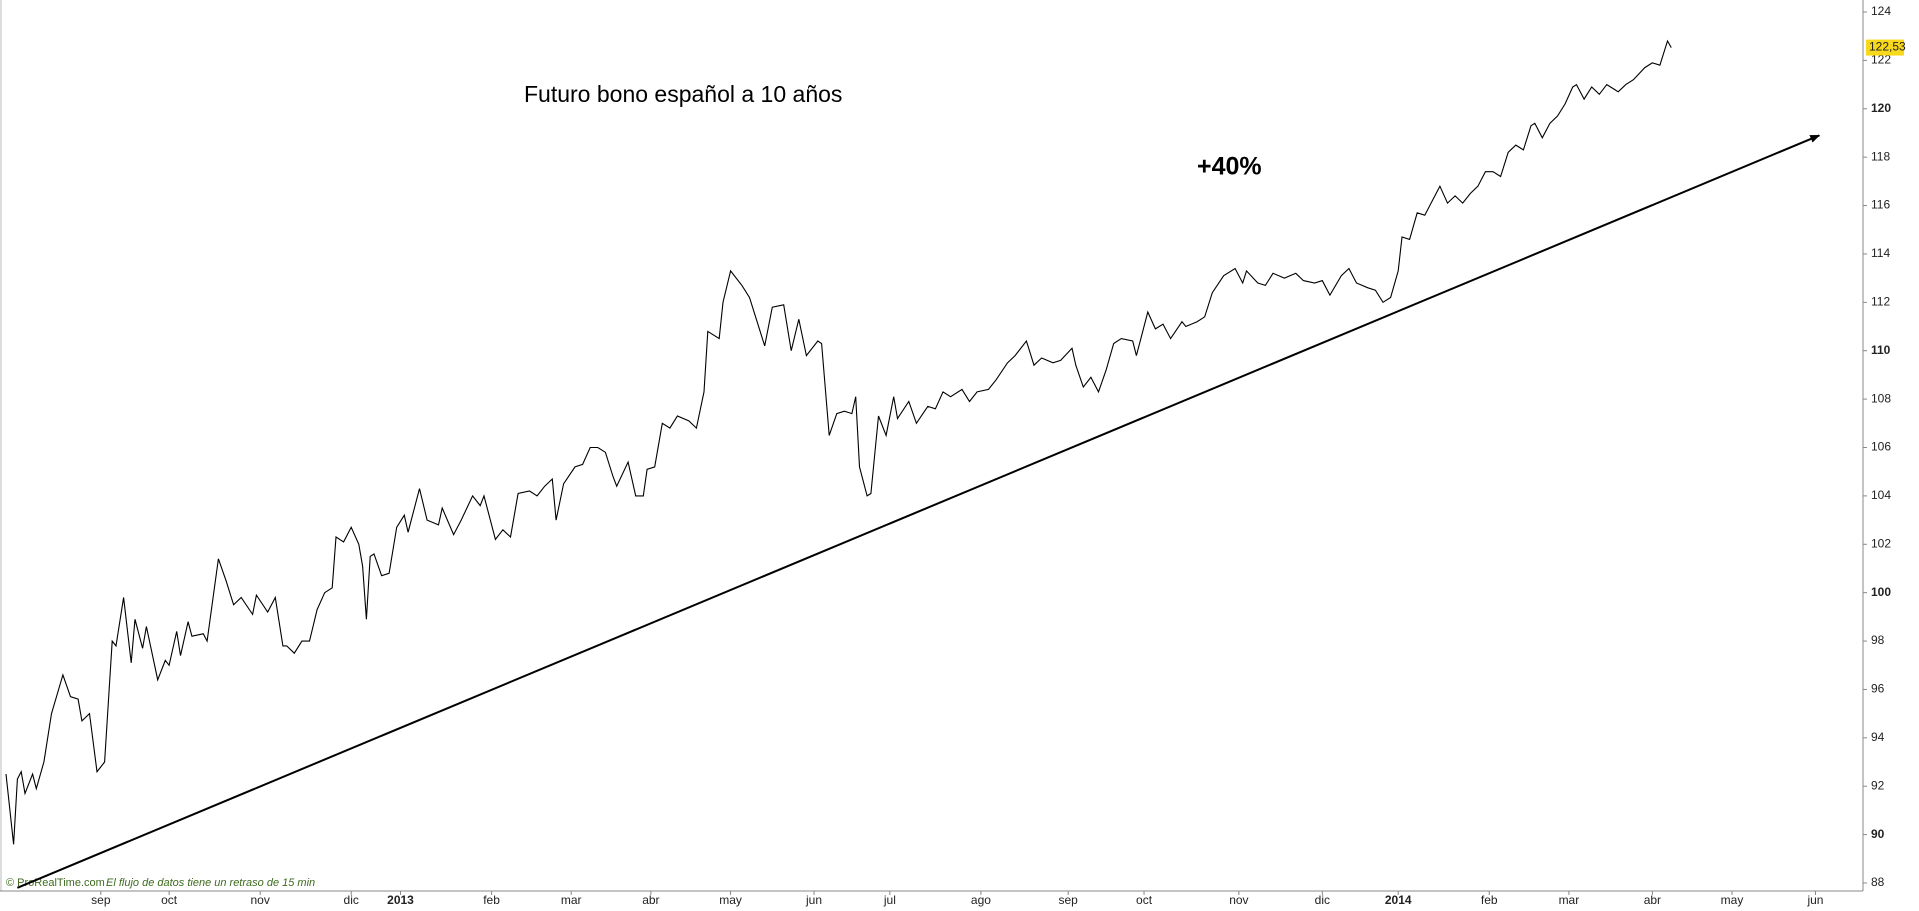 This screenshot has width=1919, height=911. What do you see at coordinates (1398, 900) in the screenshot?
I see `x-tick-label: 2014` at bounding box center [1398, 900].